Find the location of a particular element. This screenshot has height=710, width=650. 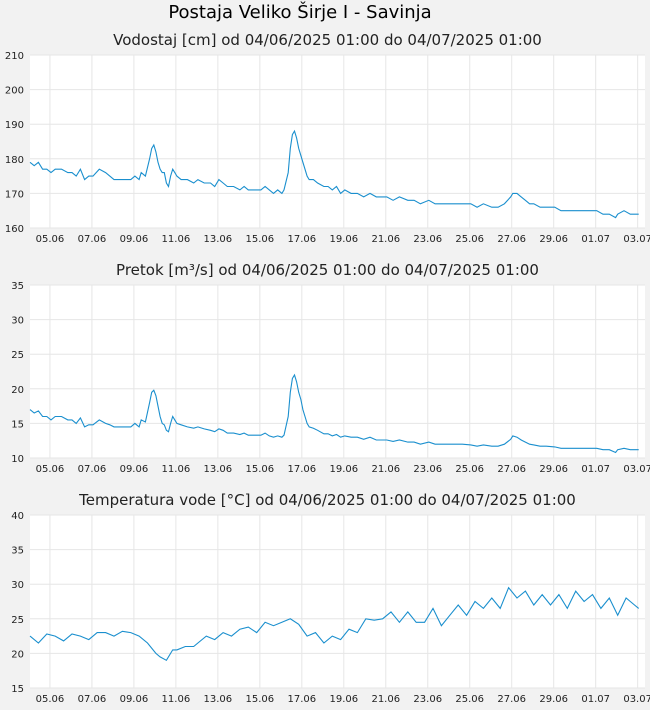

y-tick-label: 200 is located at coordinates (14, 91).